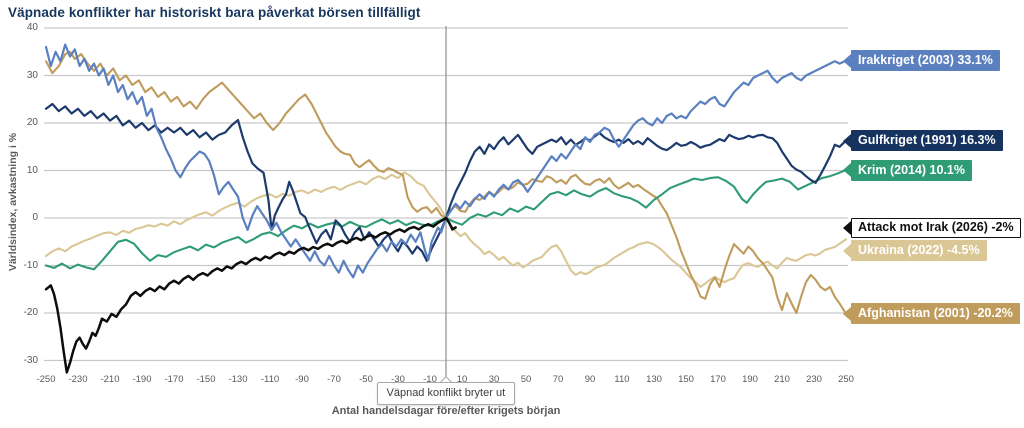  Describe the element at coordinates (935, 314) in the screenshot. I see `callout-label-text: Afghanistan (2001) -20.2%` at that location.